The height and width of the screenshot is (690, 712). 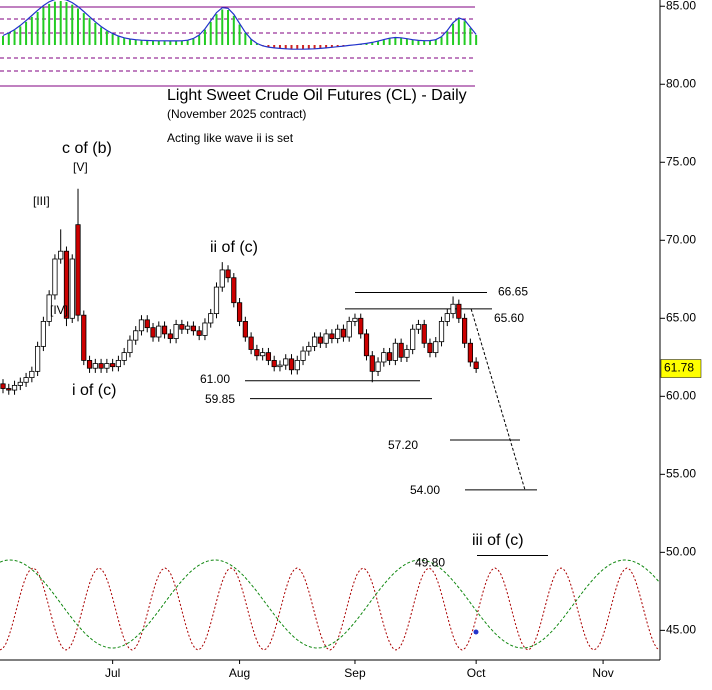 What do you see at coordinates (330, 609) in the screenshot?
I see `cycle-short` at bounding box center [330, 609].